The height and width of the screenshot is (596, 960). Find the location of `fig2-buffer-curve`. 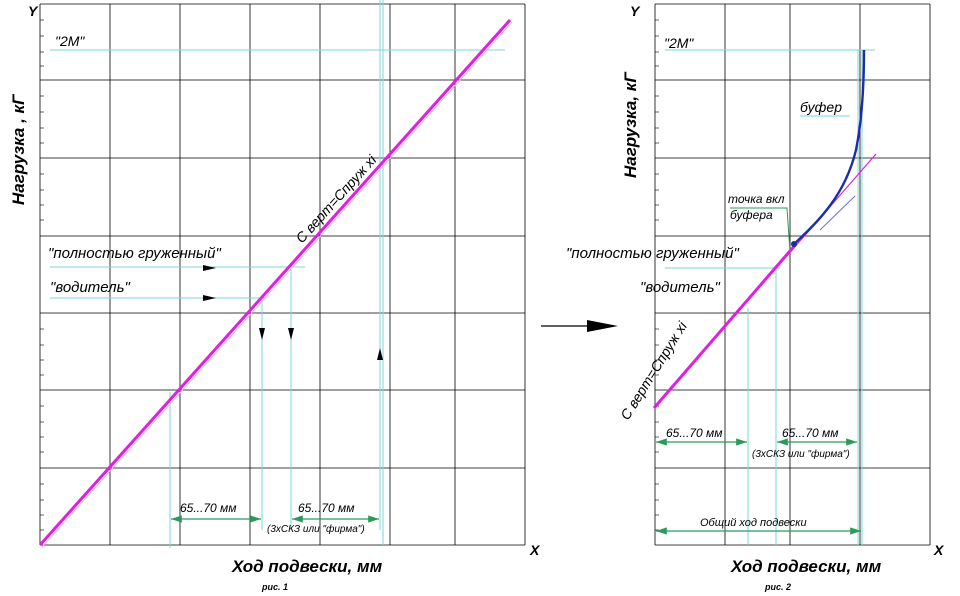

fig2-buffer-curve is located at coordinates (828, 148).